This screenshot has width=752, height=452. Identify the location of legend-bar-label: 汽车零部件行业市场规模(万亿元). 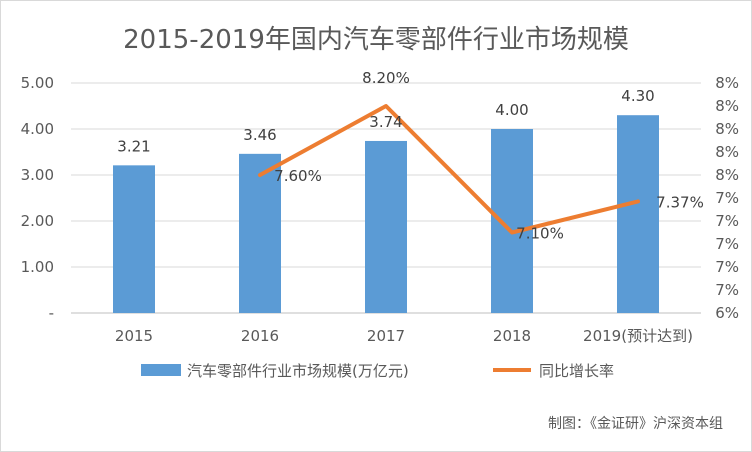
(298, 371).